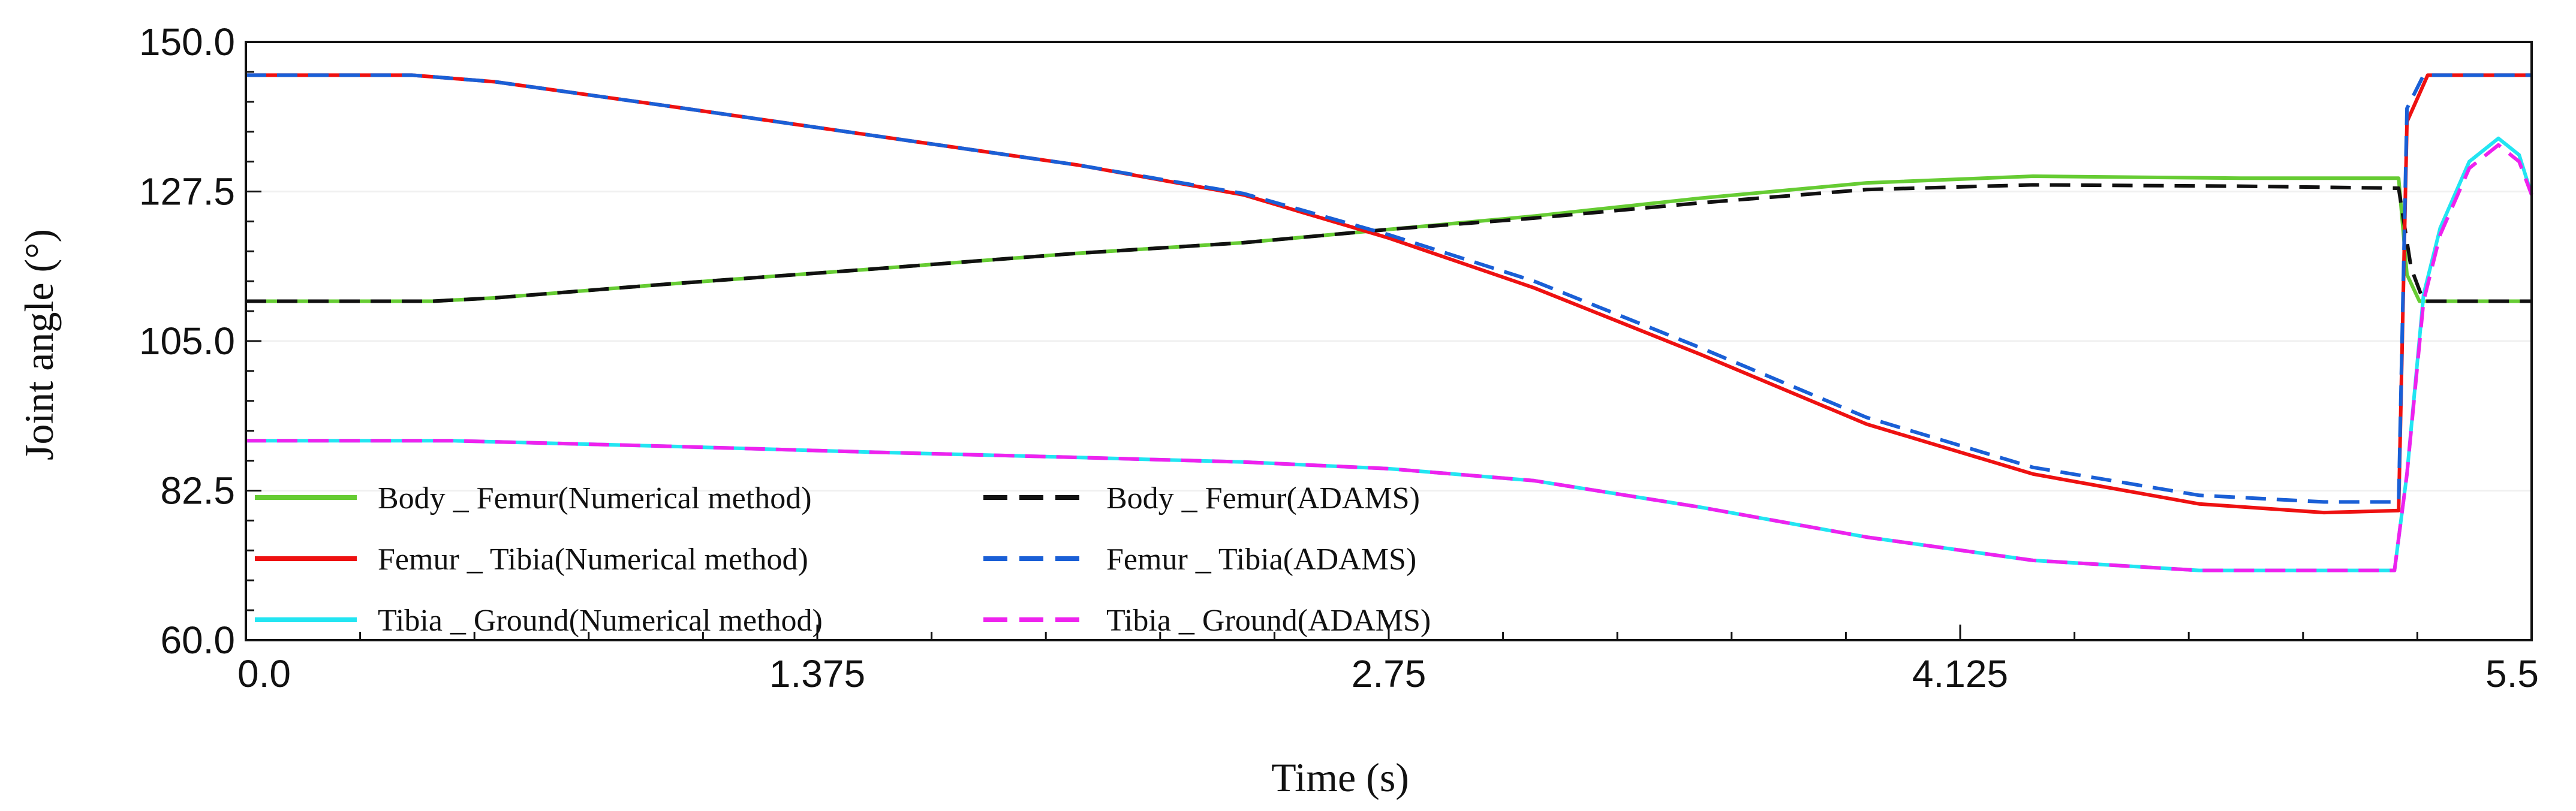  Describe the element at coordinates (1340, 777) in the screenshot. I see `x-axis-title: Time (s)` at that location.